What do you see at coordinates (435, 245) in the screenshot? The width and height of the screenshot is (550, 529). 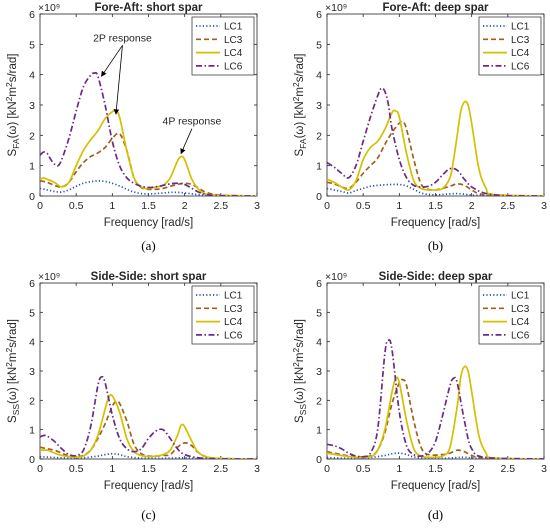 I see `panel-caption: (b)` at bounding box center [435, 245].